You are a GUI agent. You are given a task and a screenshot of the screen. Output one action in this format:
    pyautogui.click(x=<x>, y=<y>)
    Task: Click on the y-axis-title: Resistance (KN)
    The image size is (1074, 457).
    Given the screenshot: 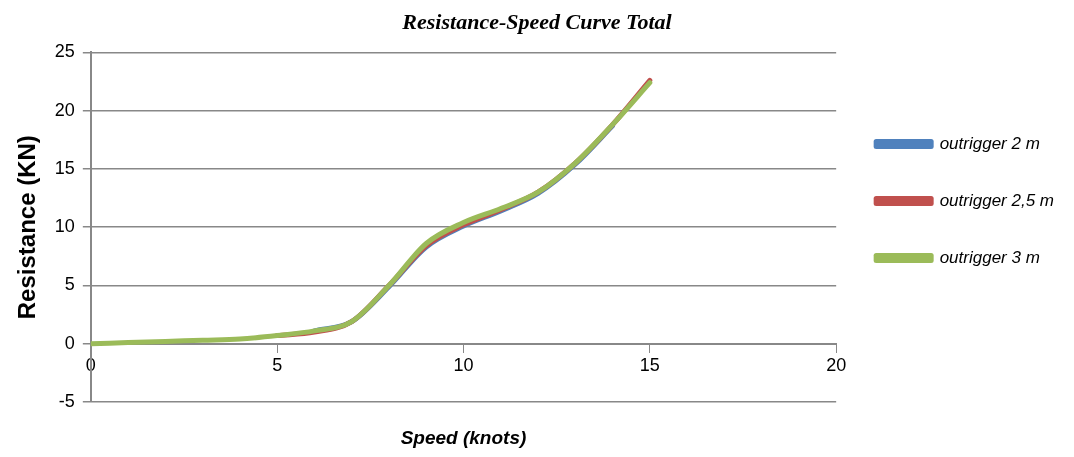 What is the action you would take?
    pyautogui.click(x=27, y=227)
    